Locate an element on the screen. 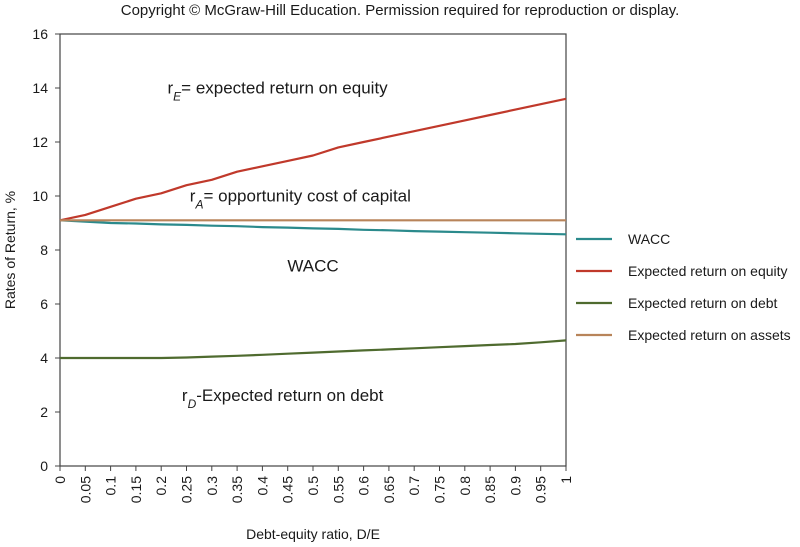 This screenshot has width=800, height=547. annotation-re: rE= expected return on equity is located at coordinates (277, 90).